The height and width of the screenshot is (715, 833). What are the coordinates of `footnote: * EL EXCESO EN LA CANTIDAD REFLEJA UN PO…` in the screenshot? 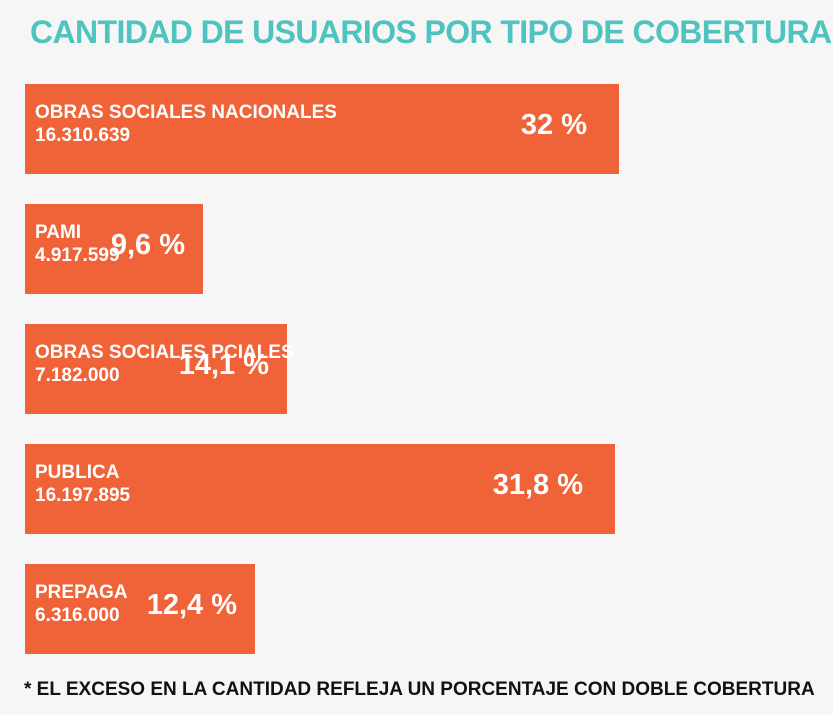 It's located at (419, 689).